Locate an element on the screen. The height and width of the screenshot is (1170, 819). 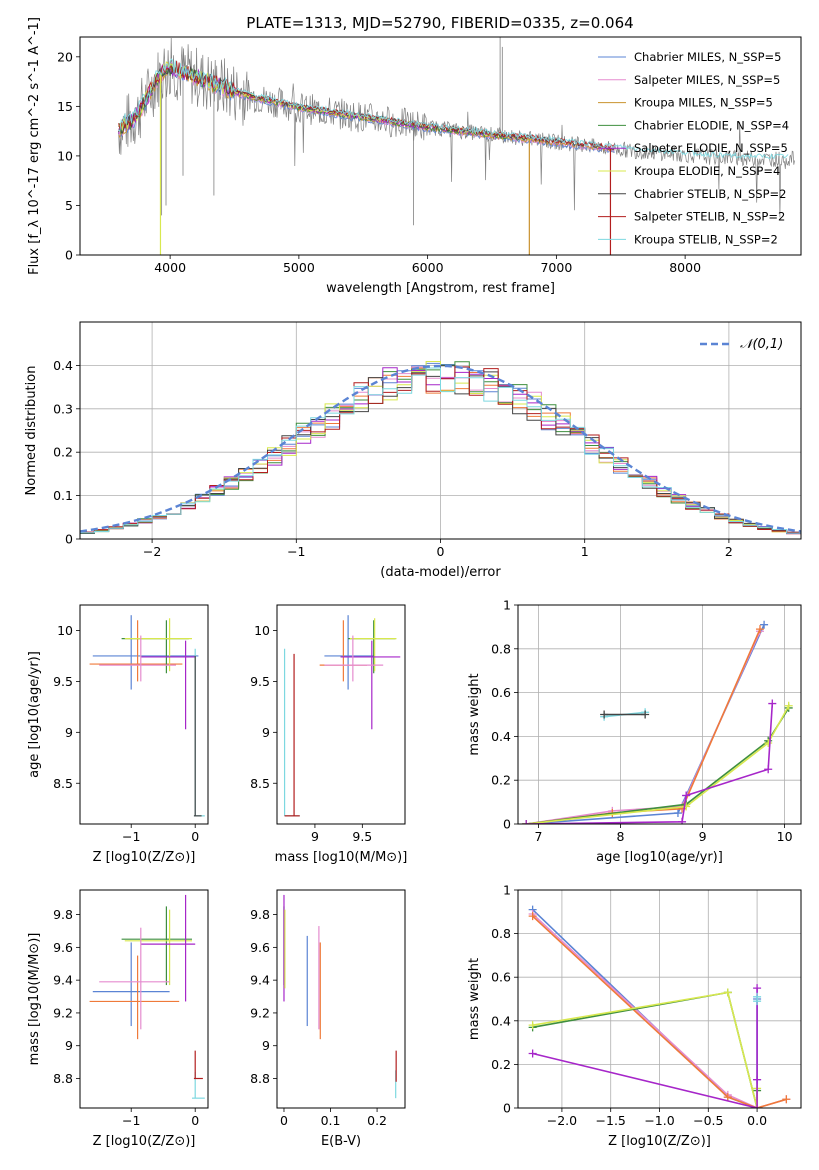
spectrum-legend-label: Salpeter STELIB, N_SSP=2 is located at coordinates (709, 217).